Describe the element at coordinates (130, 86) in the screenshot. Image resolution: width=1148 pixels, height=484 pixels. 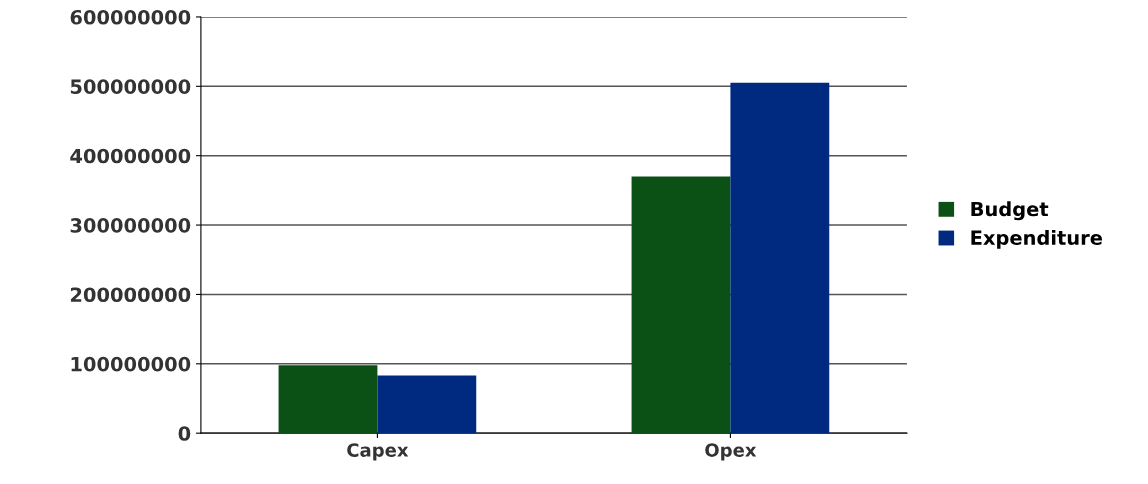
I see `y-tick-label: 500000000` at that location.